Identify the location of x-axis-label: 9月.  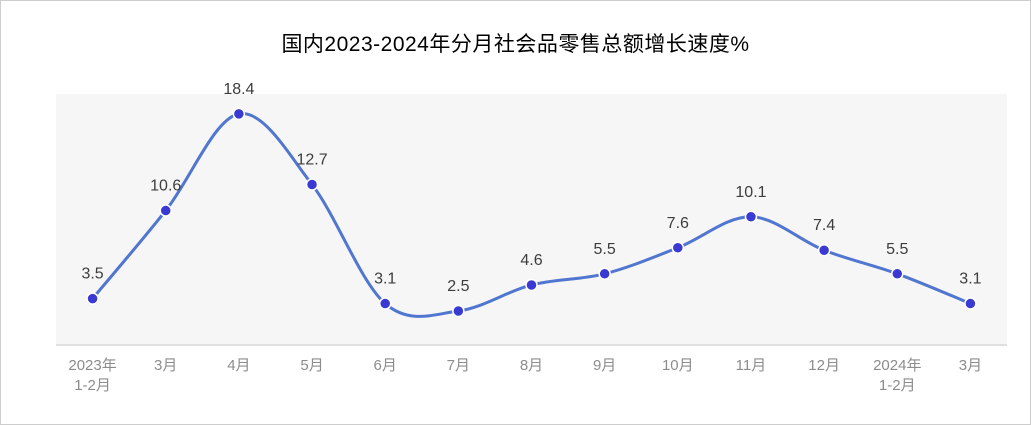
(604, 365).